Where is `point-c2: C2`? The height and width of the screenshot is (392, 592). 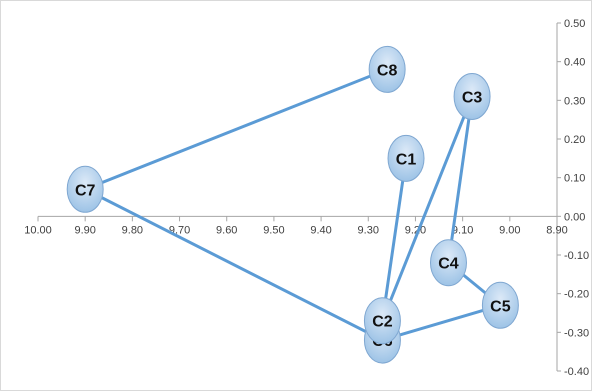
point-c2: C2 is located at coordinates (382, 321).